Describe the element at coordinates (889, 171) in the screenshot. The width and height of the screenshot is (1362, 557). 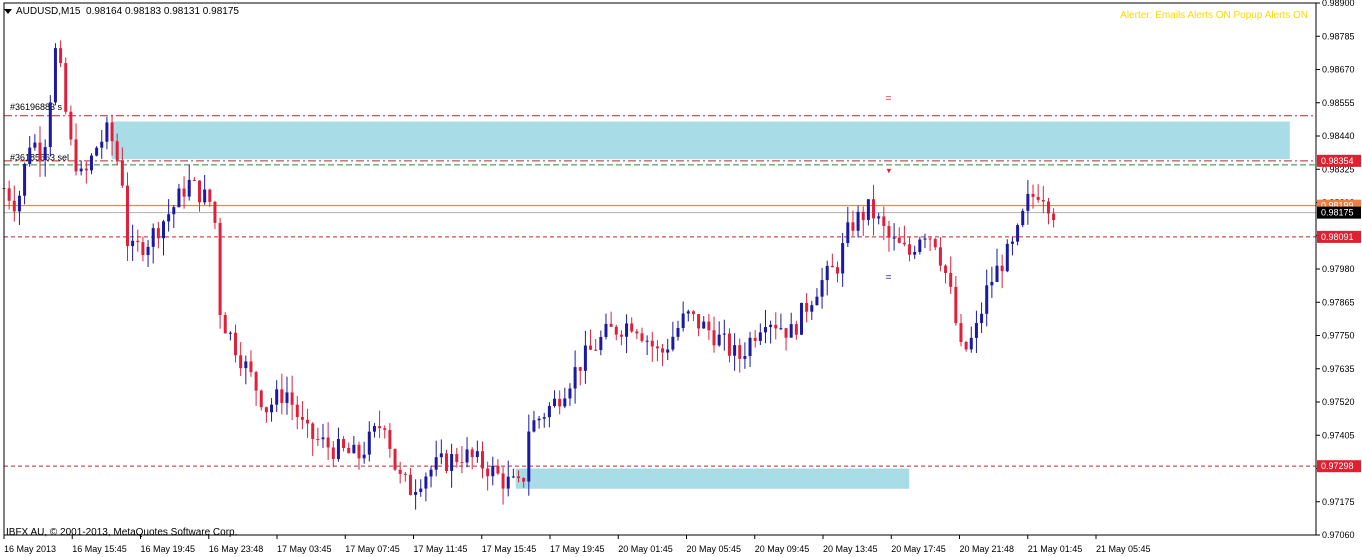
I see `arrow-down-icon: ▾` at that location.